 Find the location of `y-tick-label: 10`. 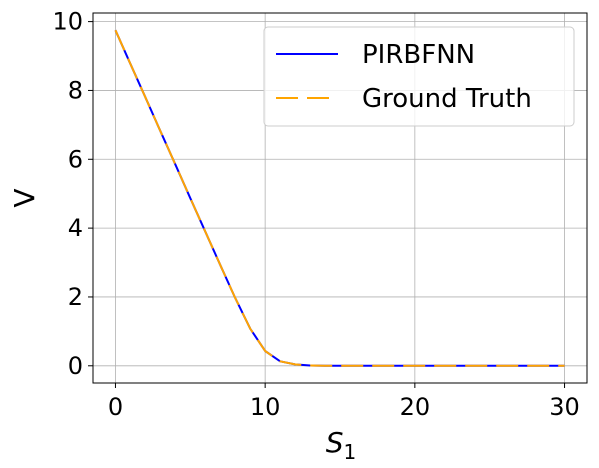

y-tick-label: 10 is located at coordinates (67, 22).